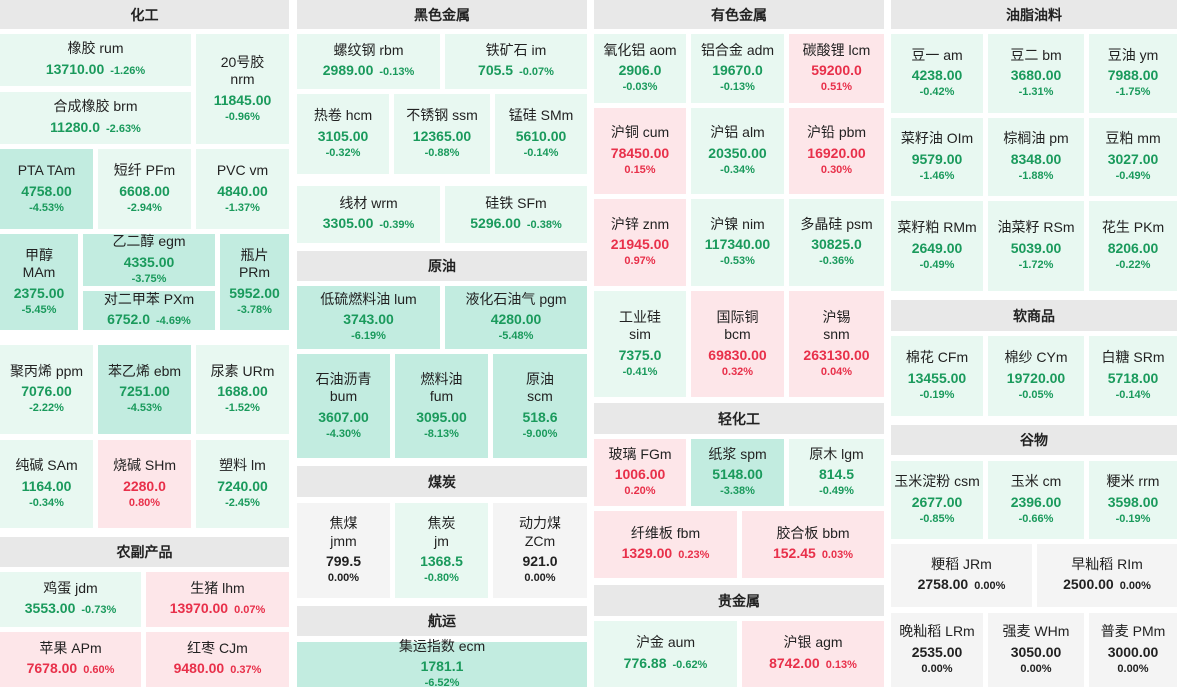  I want to click on contract-tile-jdm: 鸡蛋 jdm 3553.00 -0.73%, so click(70, 599).